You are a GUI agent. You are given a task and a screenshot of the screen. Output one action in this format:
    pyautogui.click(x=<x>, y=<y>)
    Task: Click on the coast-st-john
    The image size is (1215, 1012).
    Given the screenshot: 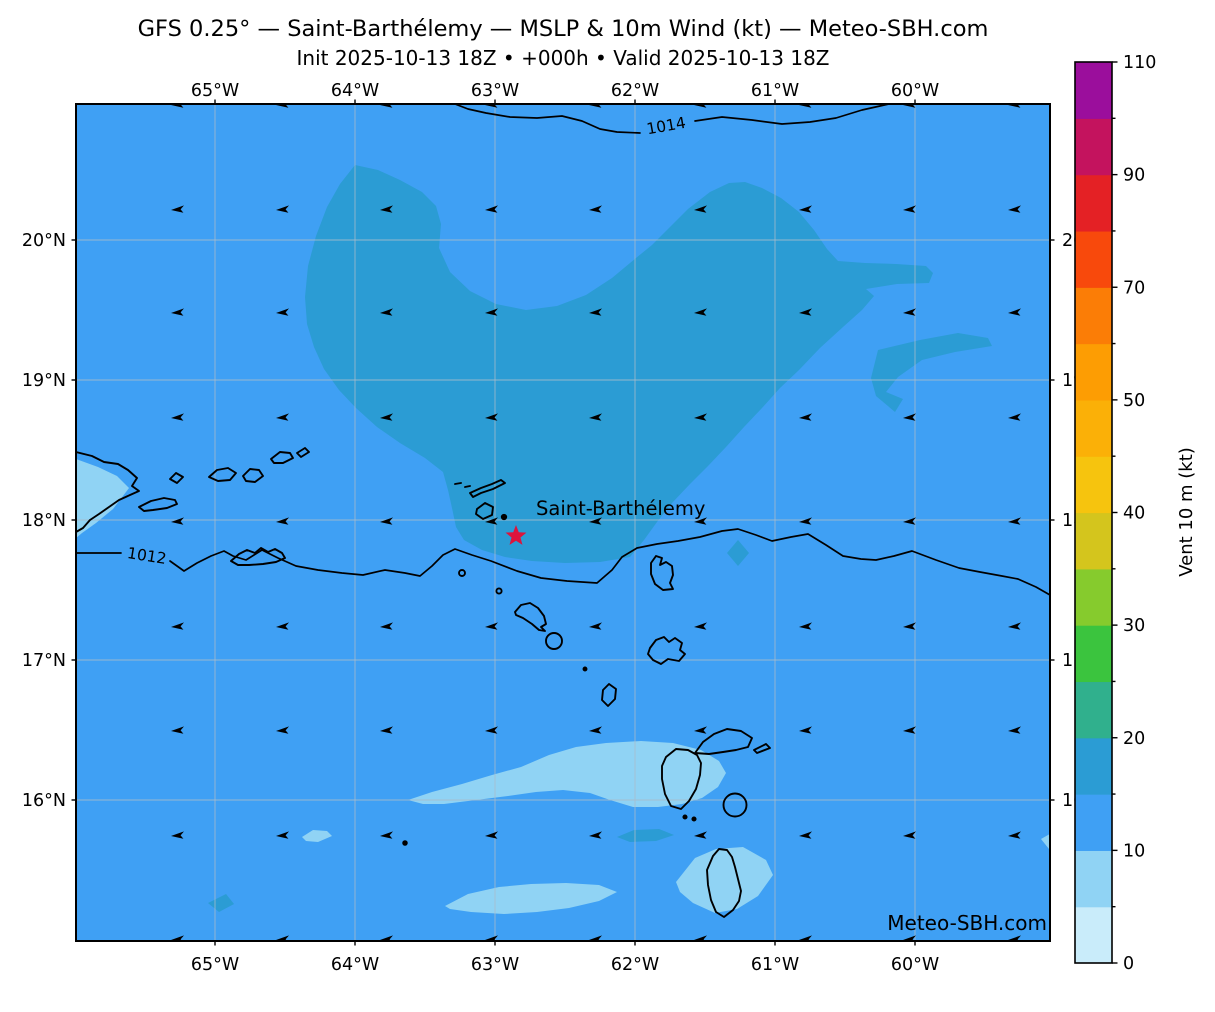 What is the action you would take?
    pyautogui.click(x=253, y=475)
    